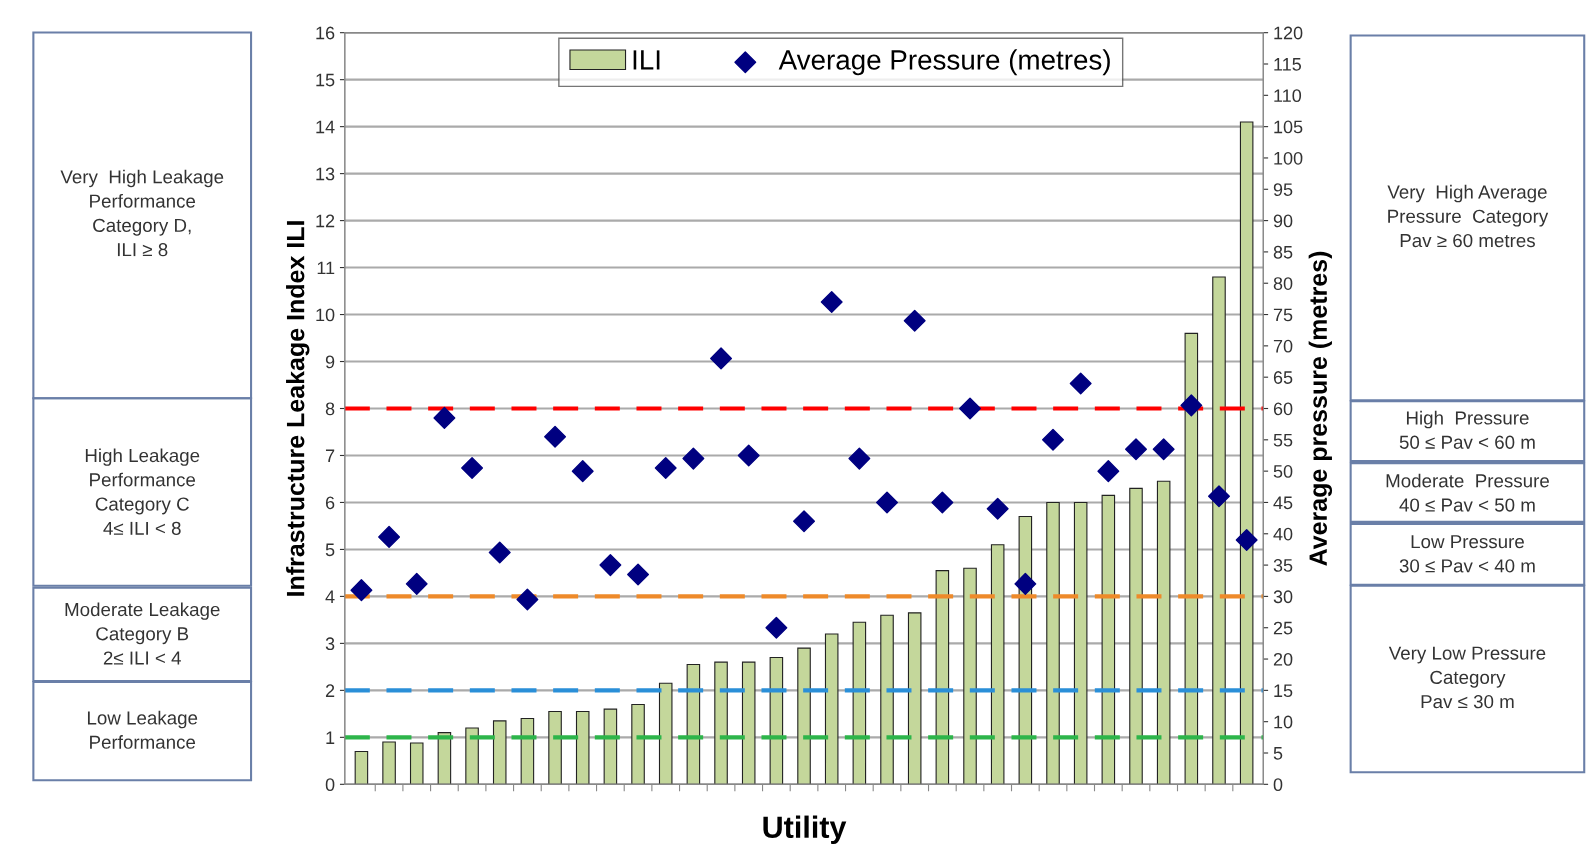 The height and width of the screenshot is (860, 1589). I want to click on y-tick-label: 7, so click(330, 456).